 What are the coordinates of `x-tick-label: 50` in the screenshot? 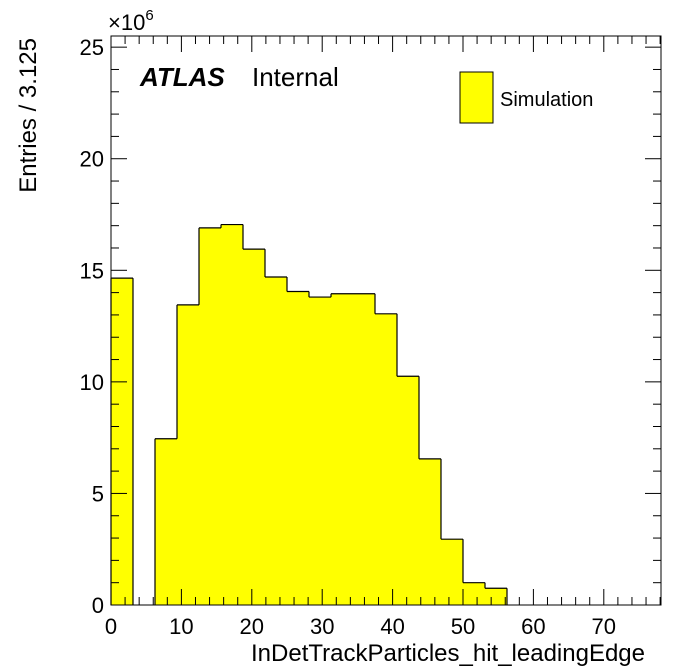 It's located at (463, 626).